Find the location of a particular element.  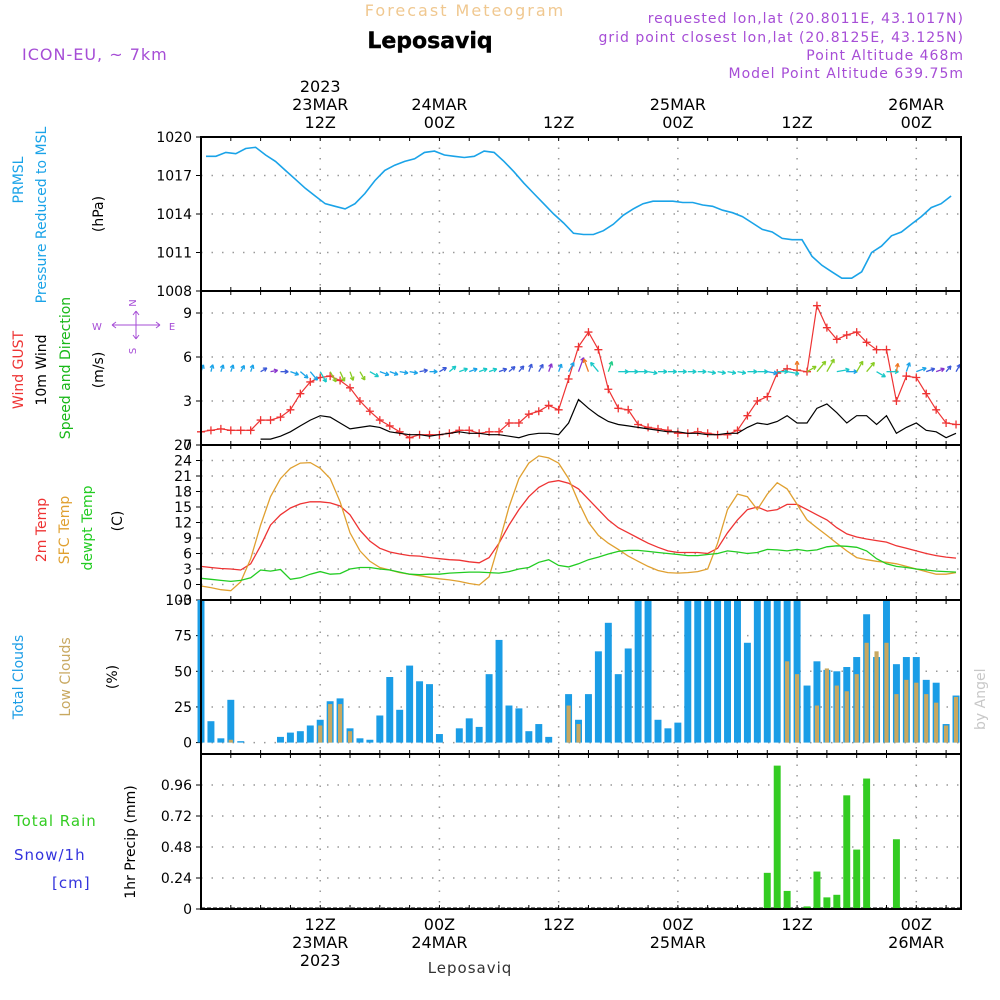

panel-frame is located at coordinates (581, 522).